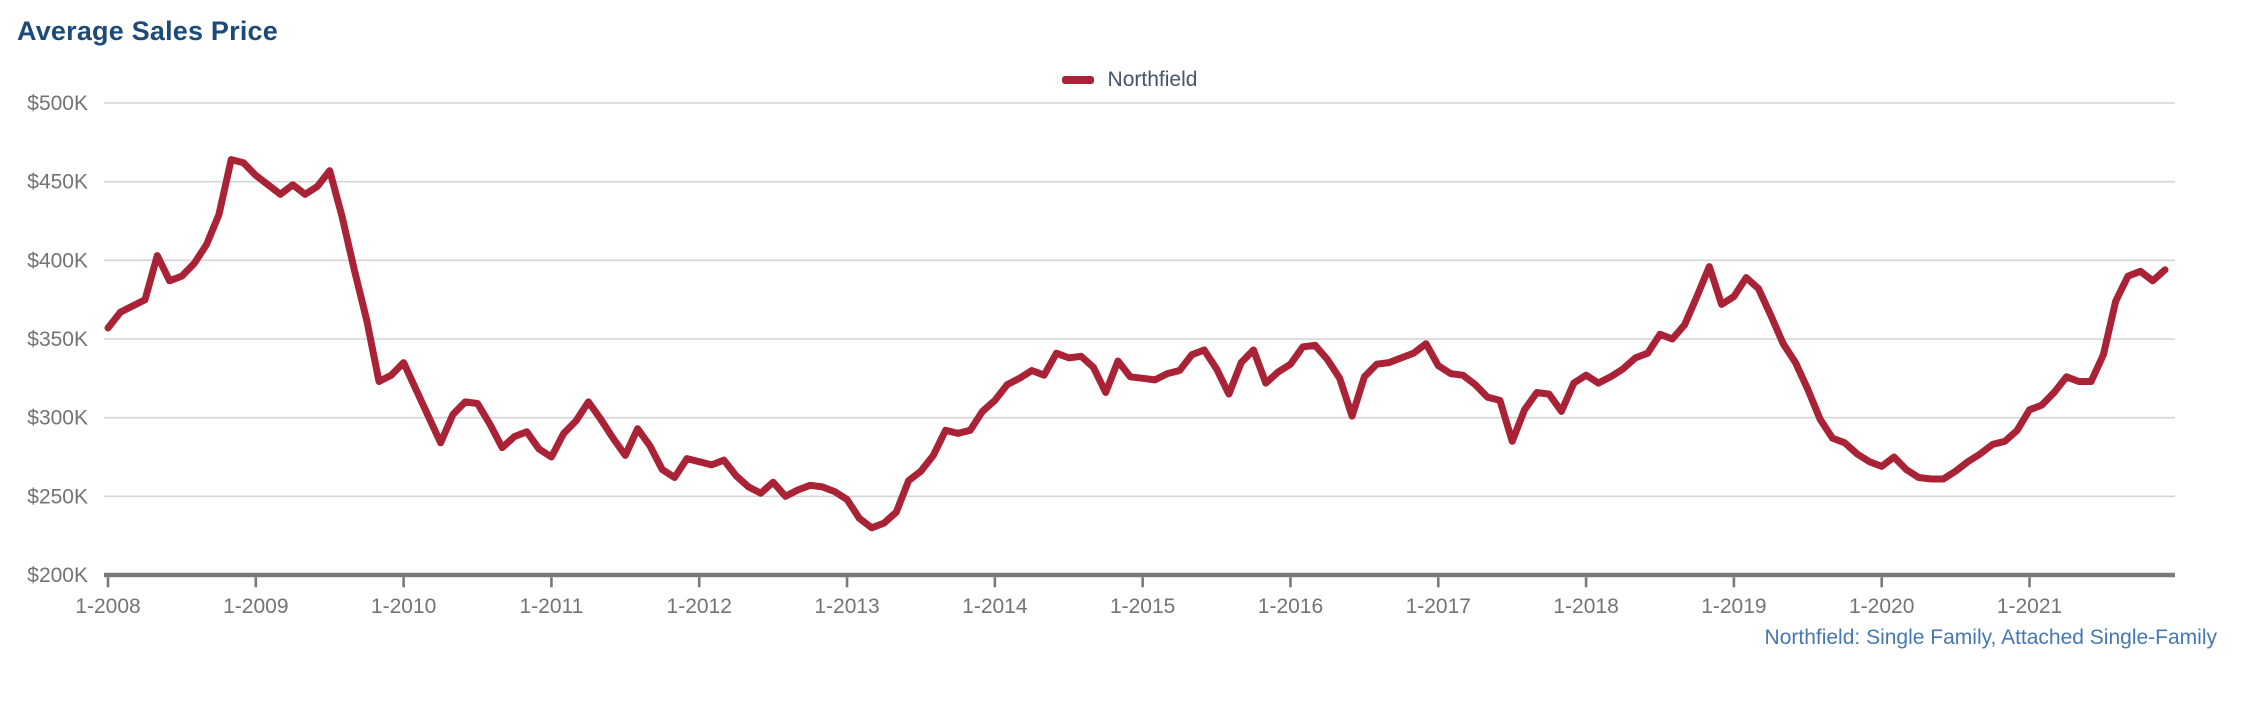 The image size is (2259, 715). I want to click on chart-title: Average Sales Price, so click(147, 31).